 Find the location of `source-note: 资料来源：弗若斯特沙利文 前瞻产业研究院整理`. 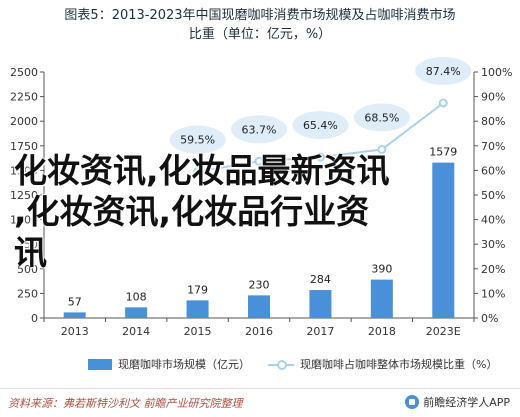

source-note: 资料来源：弗若斯特沙利文 前瞻产业研究院整理 is located at coordinates (125, 403).